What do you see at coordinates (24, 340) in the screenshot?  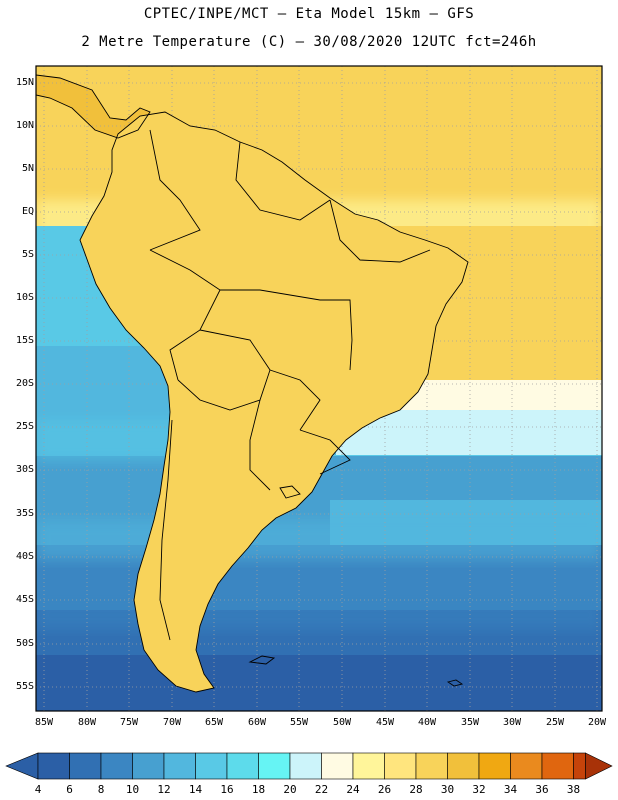 I see `lat-label: 15S` at bounding box center [24, 340].